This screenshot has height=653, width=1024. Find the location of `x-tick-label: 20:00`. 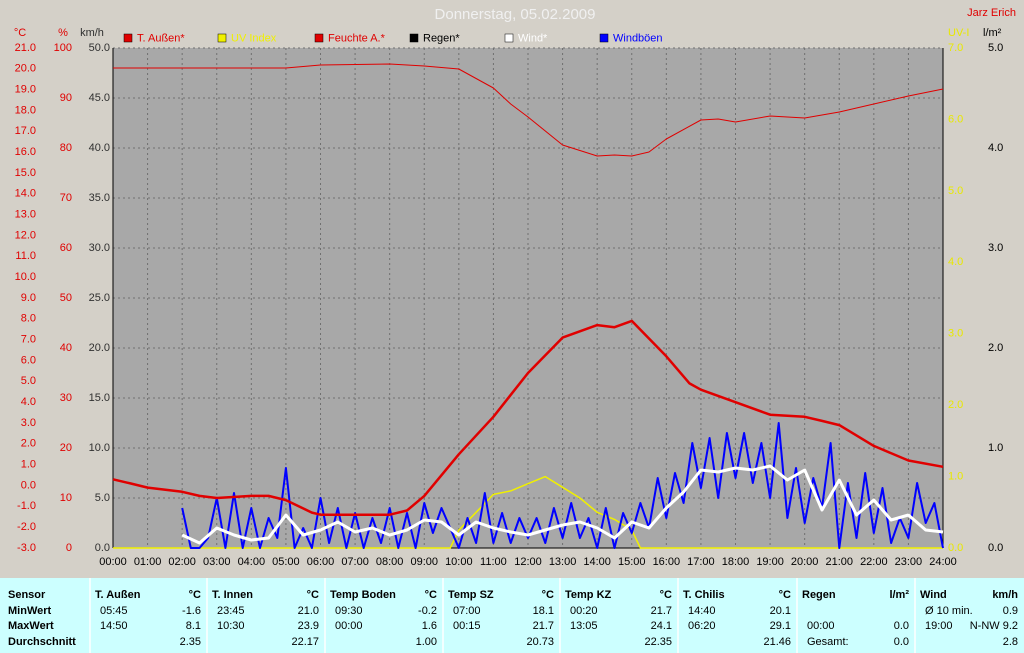

x-tick-label: 20:00 is located at coordinates (805, 562).